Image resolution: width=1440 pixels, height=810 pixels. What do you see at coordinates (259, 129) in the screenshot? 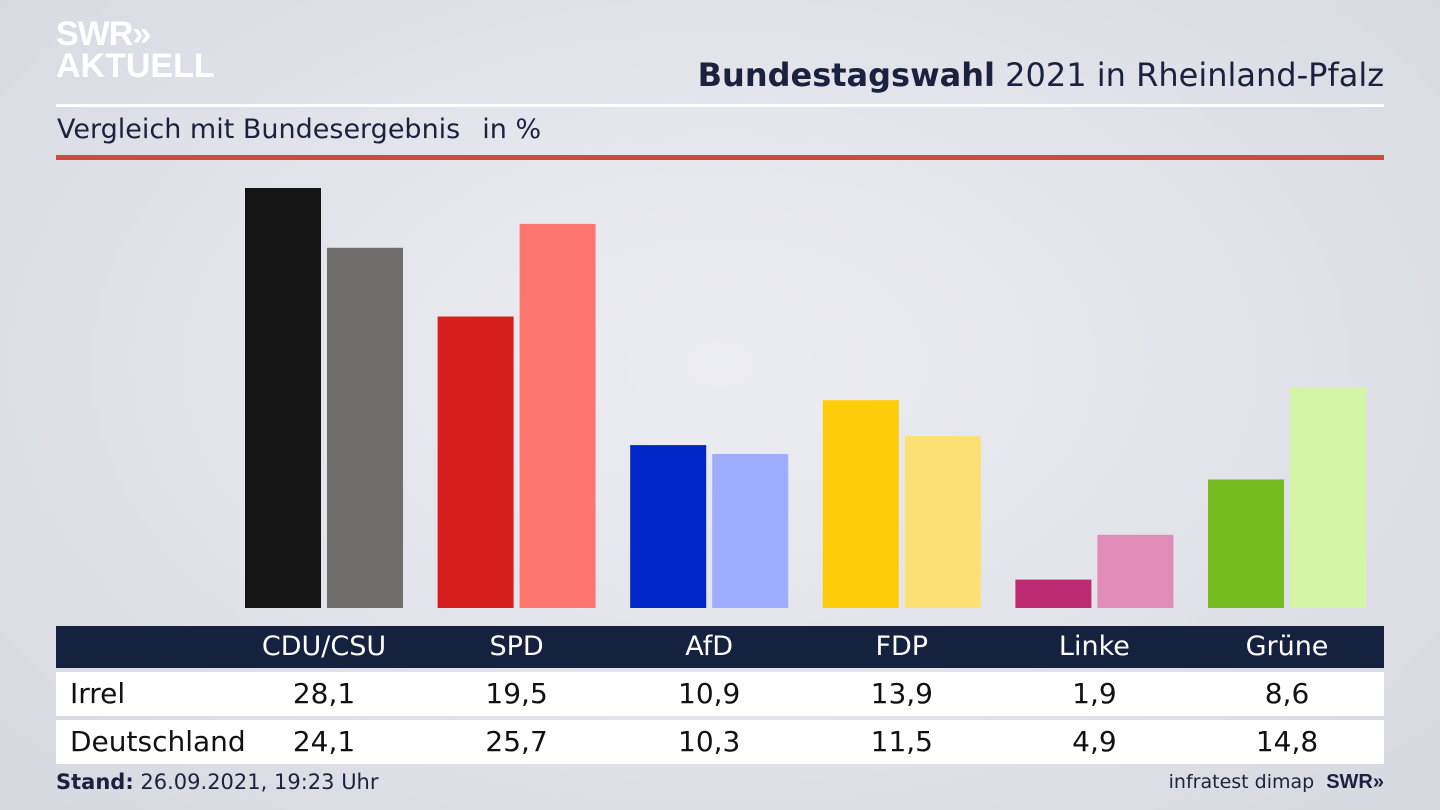
I see `subtitle-text: Vergleich mit Bundesergebnis` at bounding box center [259, 129].